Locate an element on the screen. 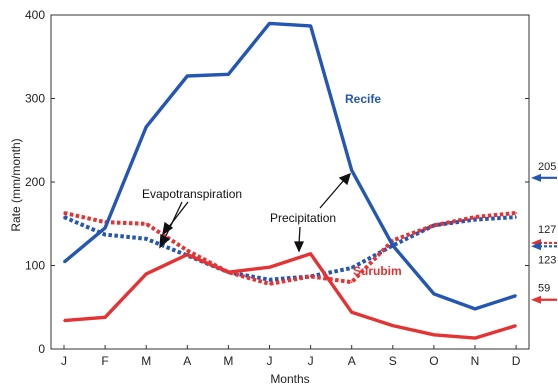 This screenshot has width=558, height=388. mean-label: 59 is located at coordinates (544, 289).